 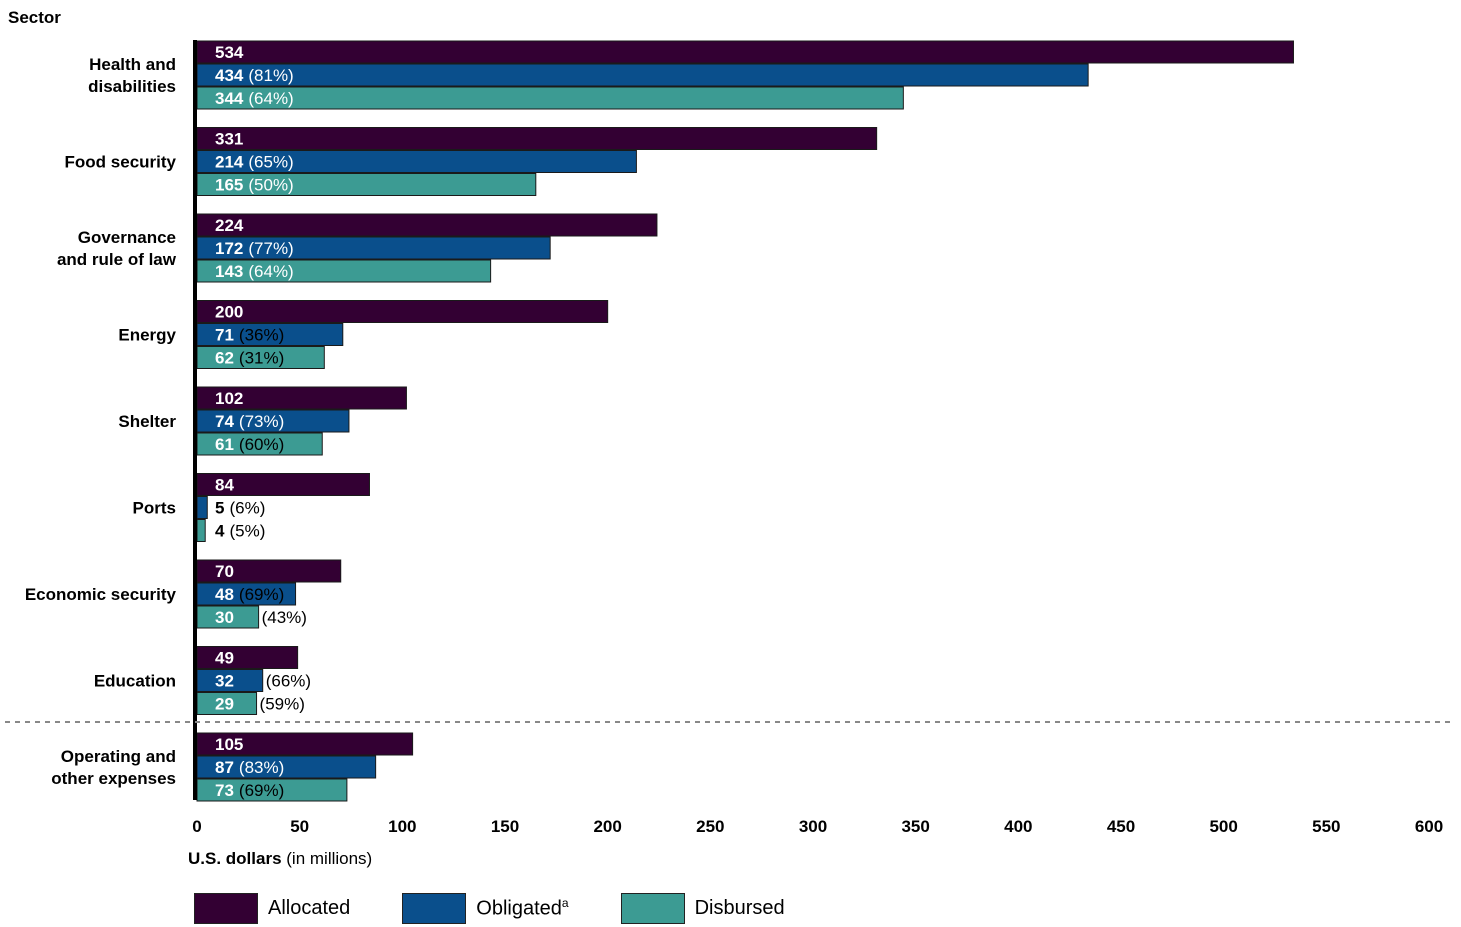 What do you see at coordinates (229, 744) in the screenshot?
I see `data-label: 105` at bounding box center [229, 744].